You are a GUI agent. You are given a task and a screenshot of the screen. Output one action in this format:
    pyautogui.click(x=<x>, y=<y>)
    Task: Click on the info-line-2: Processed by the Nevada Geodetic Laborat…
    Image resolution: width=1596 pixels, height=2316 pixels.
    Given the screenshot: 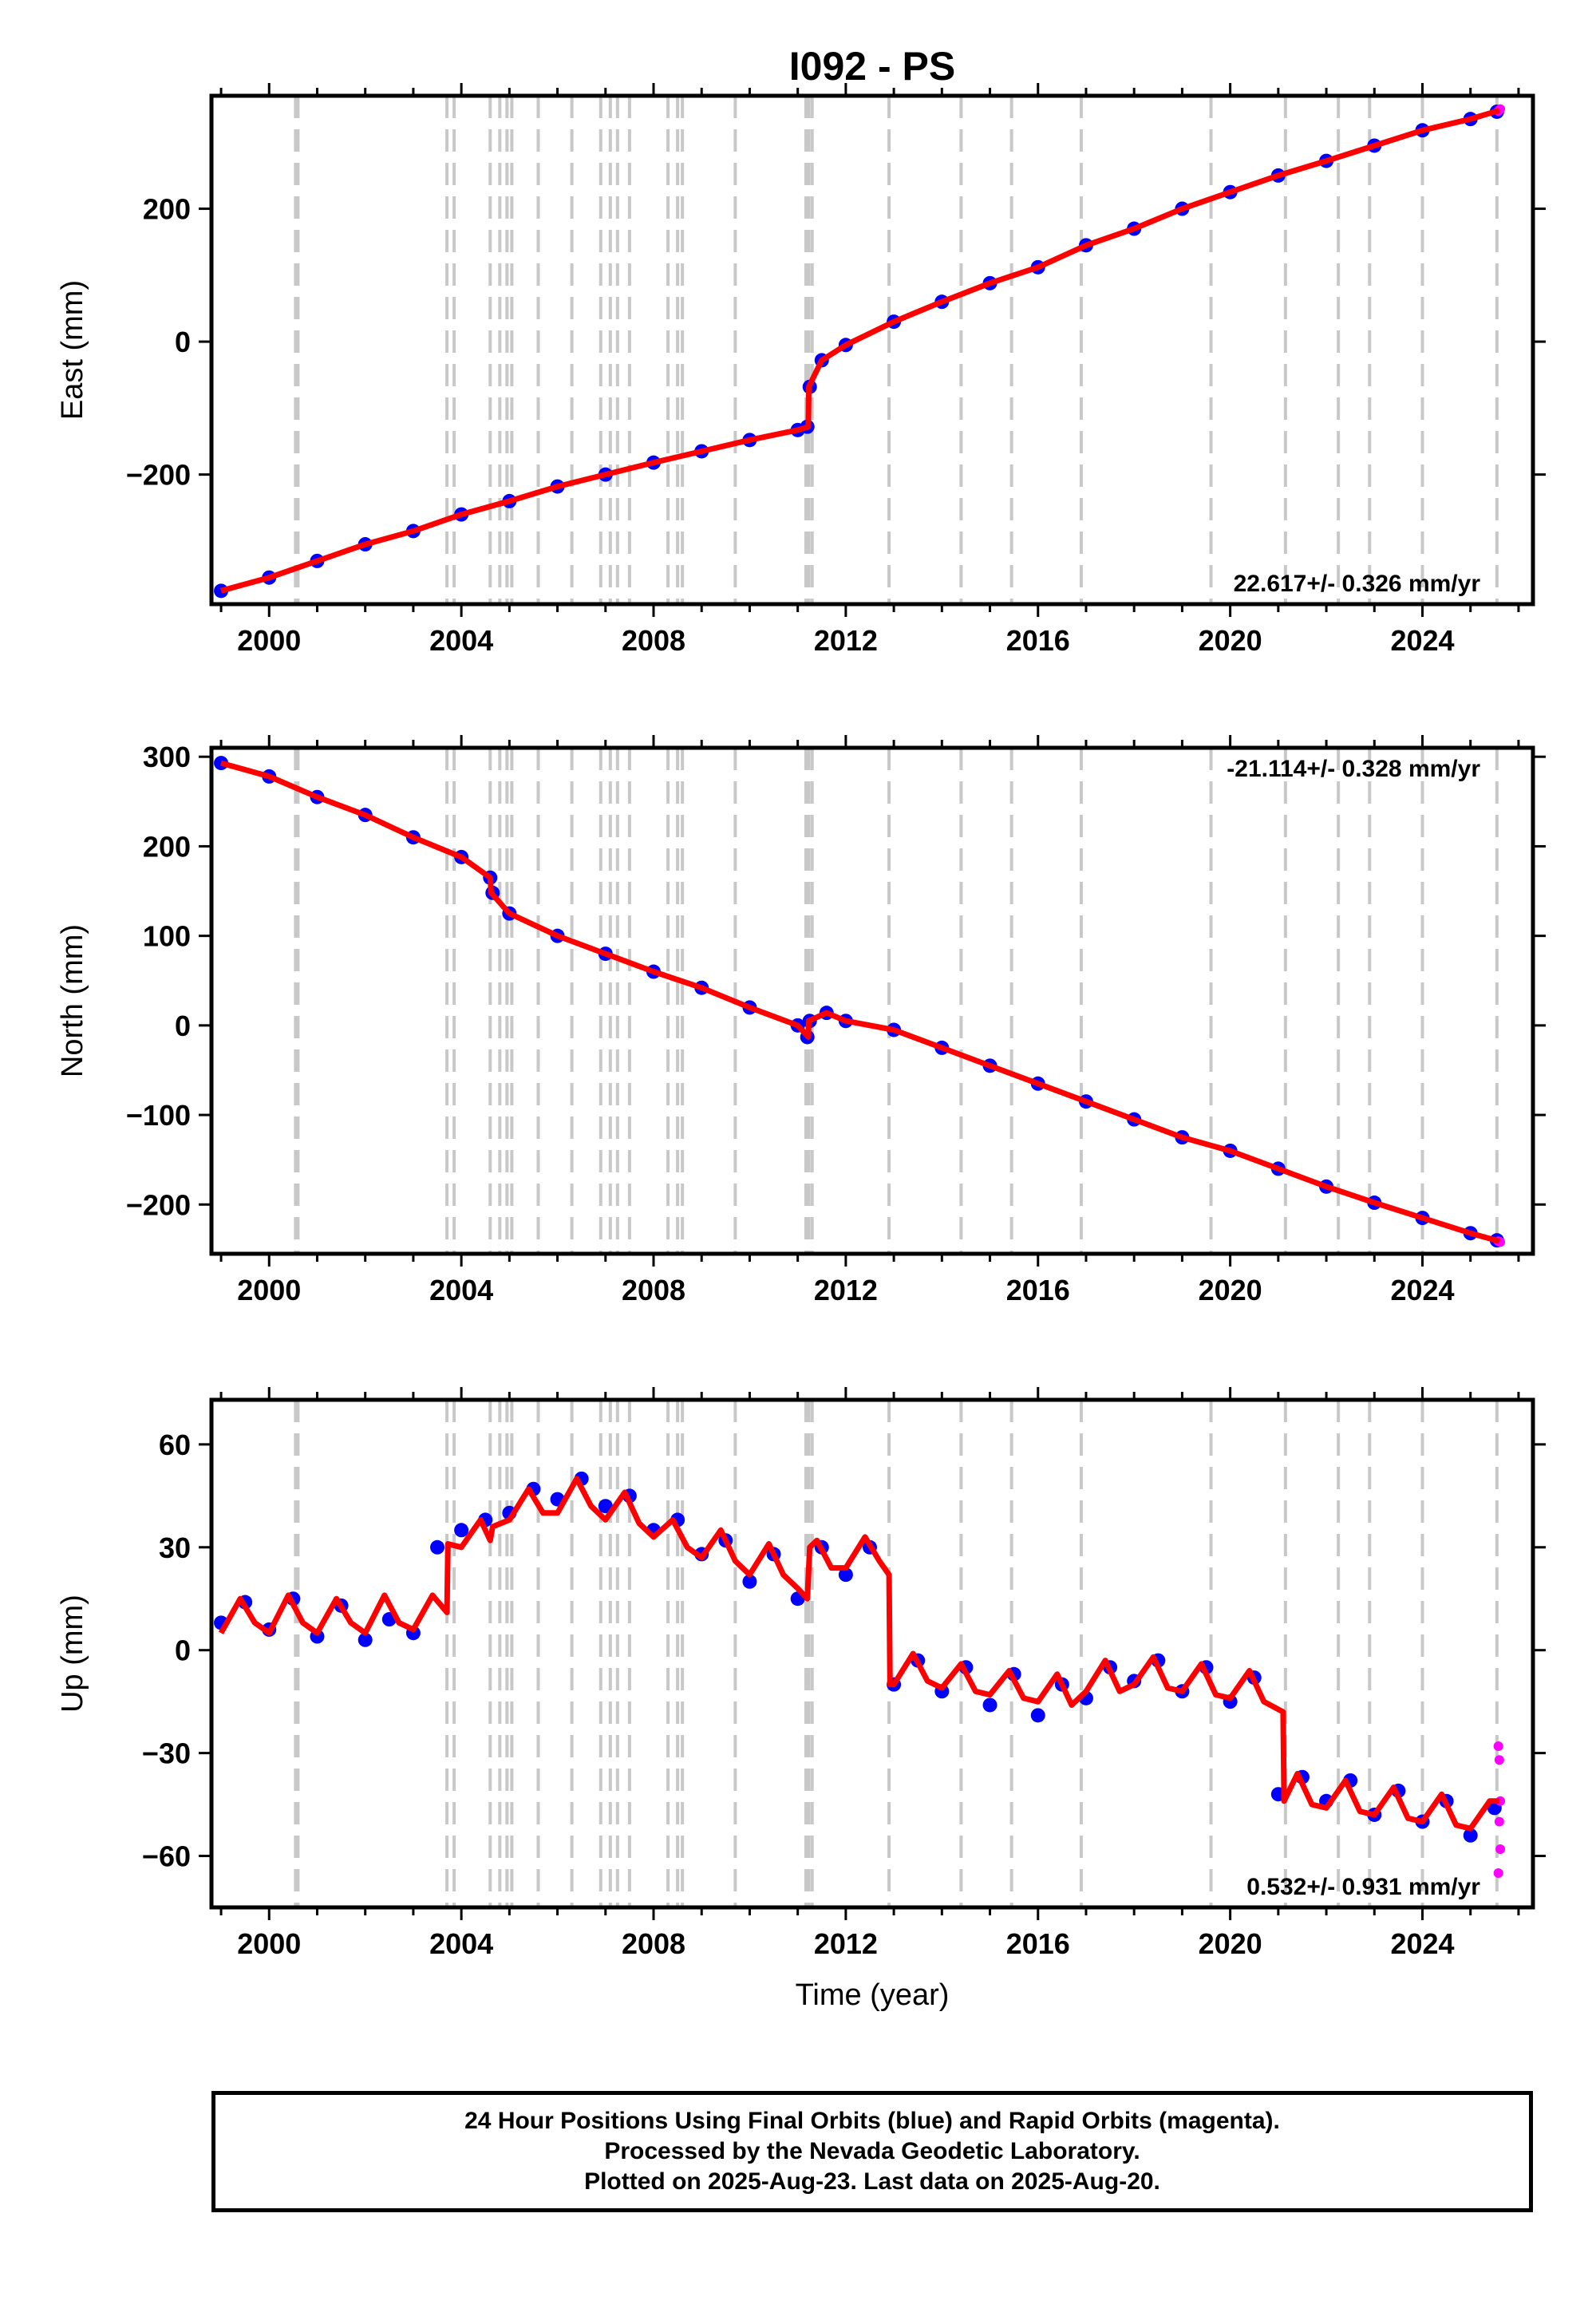 What is the action you would take?
    pyautogui.click(x=872, y=2151)
    